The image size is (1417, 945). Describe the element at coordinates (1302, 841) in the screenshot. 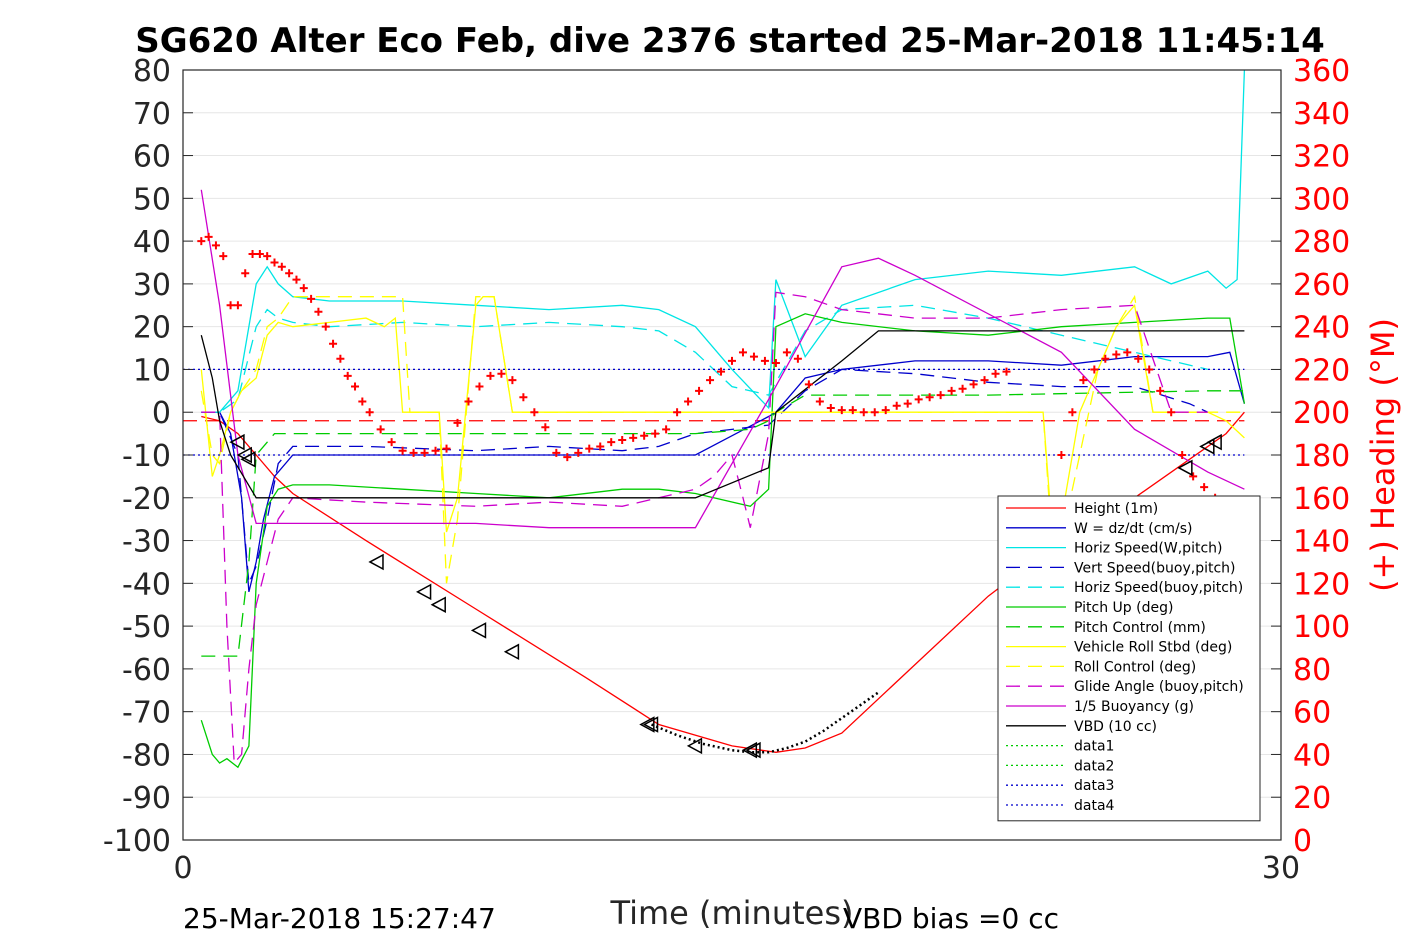

I see `right-tick-label: 0` at that location.